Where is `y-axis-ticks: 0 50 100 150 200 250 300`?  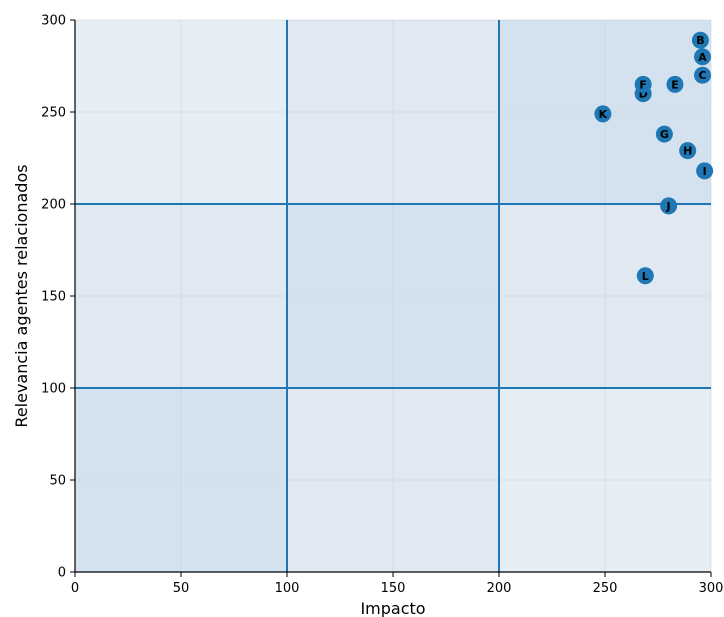
y-axis-ticks: 0 50 100 150 200 250 300 is located at coordinates (58, 297).